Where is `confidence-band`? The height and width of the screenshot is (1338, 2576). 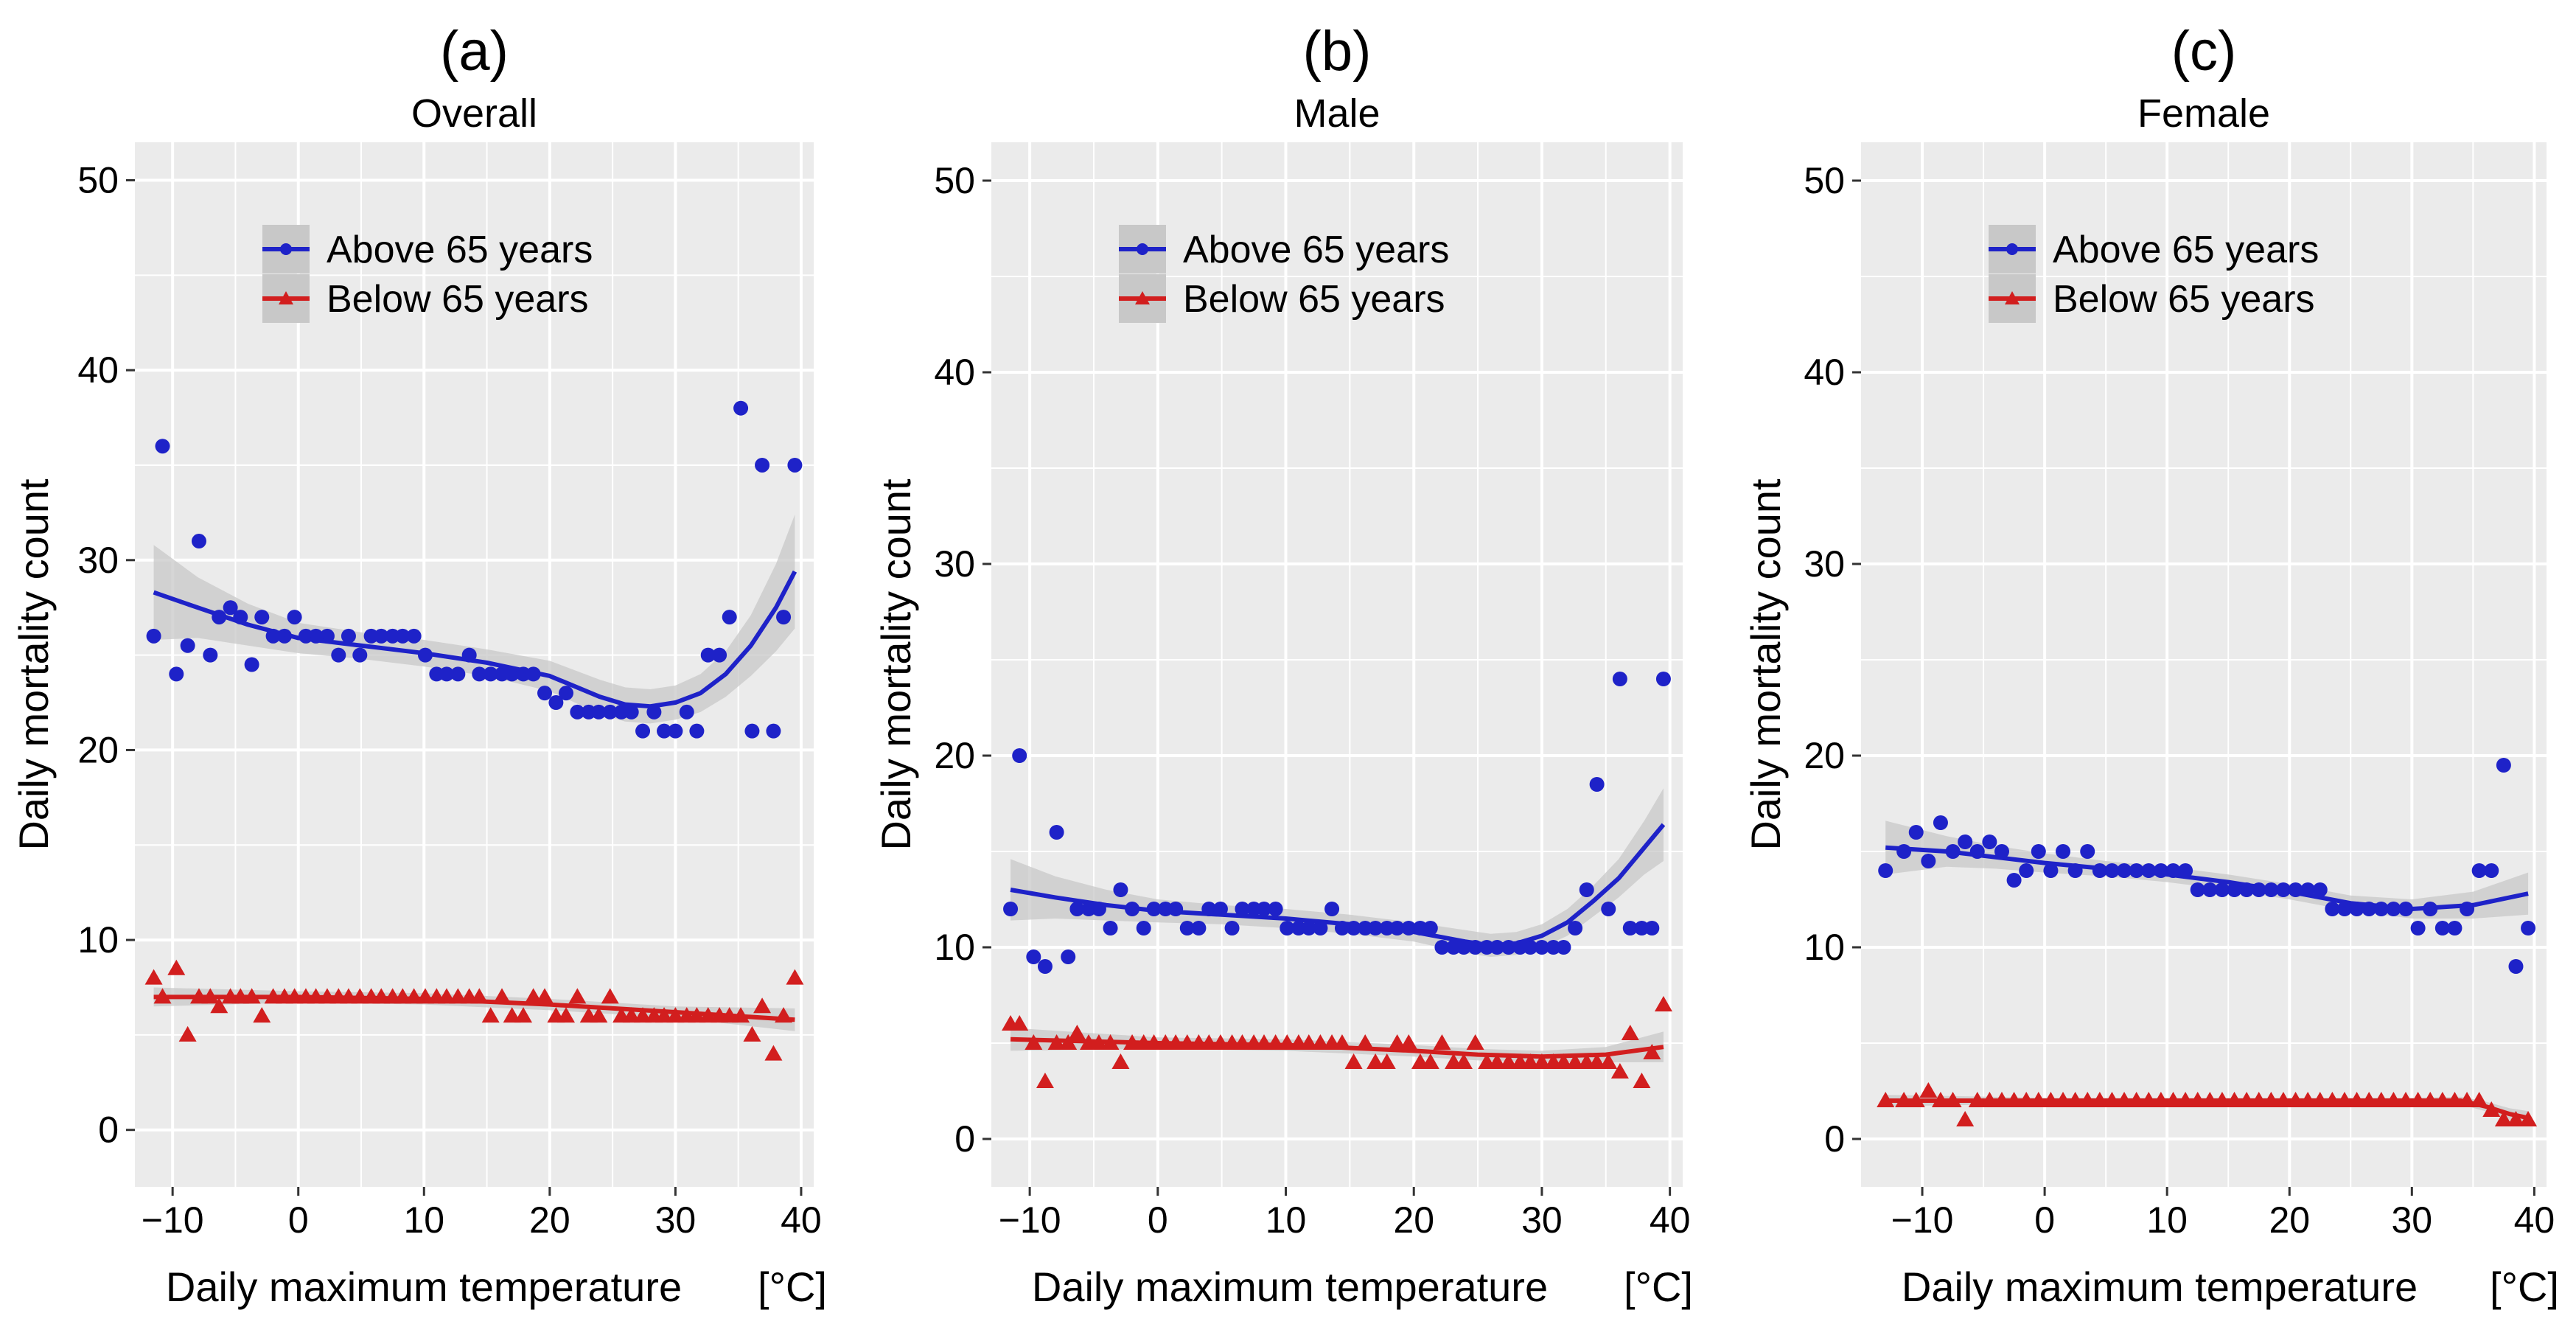
confidence-band is located at coordinates (474, 619).